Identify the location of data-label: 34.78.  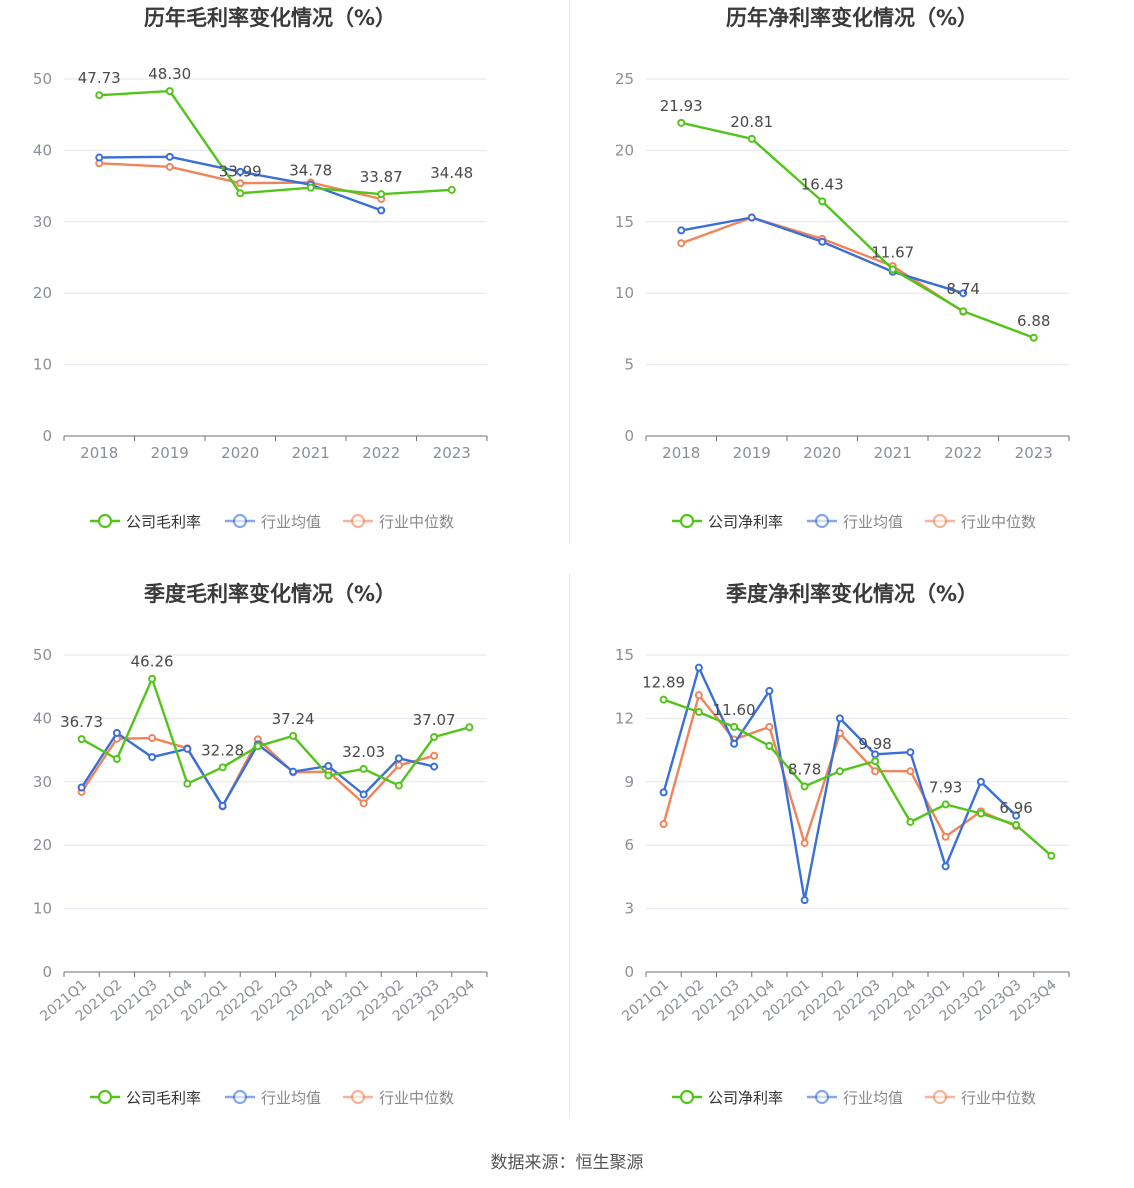
(310, 171).